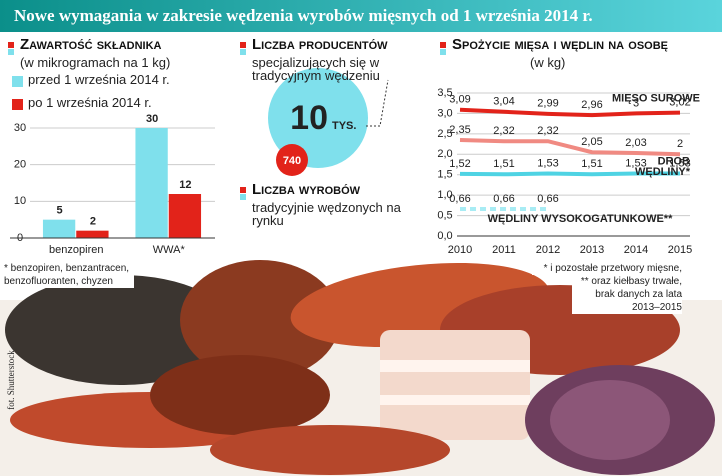  What do you see at coordinates (460, 250) in the screenshot?
I see `x-tick-label: 2010` at bounding box center [460, 250].